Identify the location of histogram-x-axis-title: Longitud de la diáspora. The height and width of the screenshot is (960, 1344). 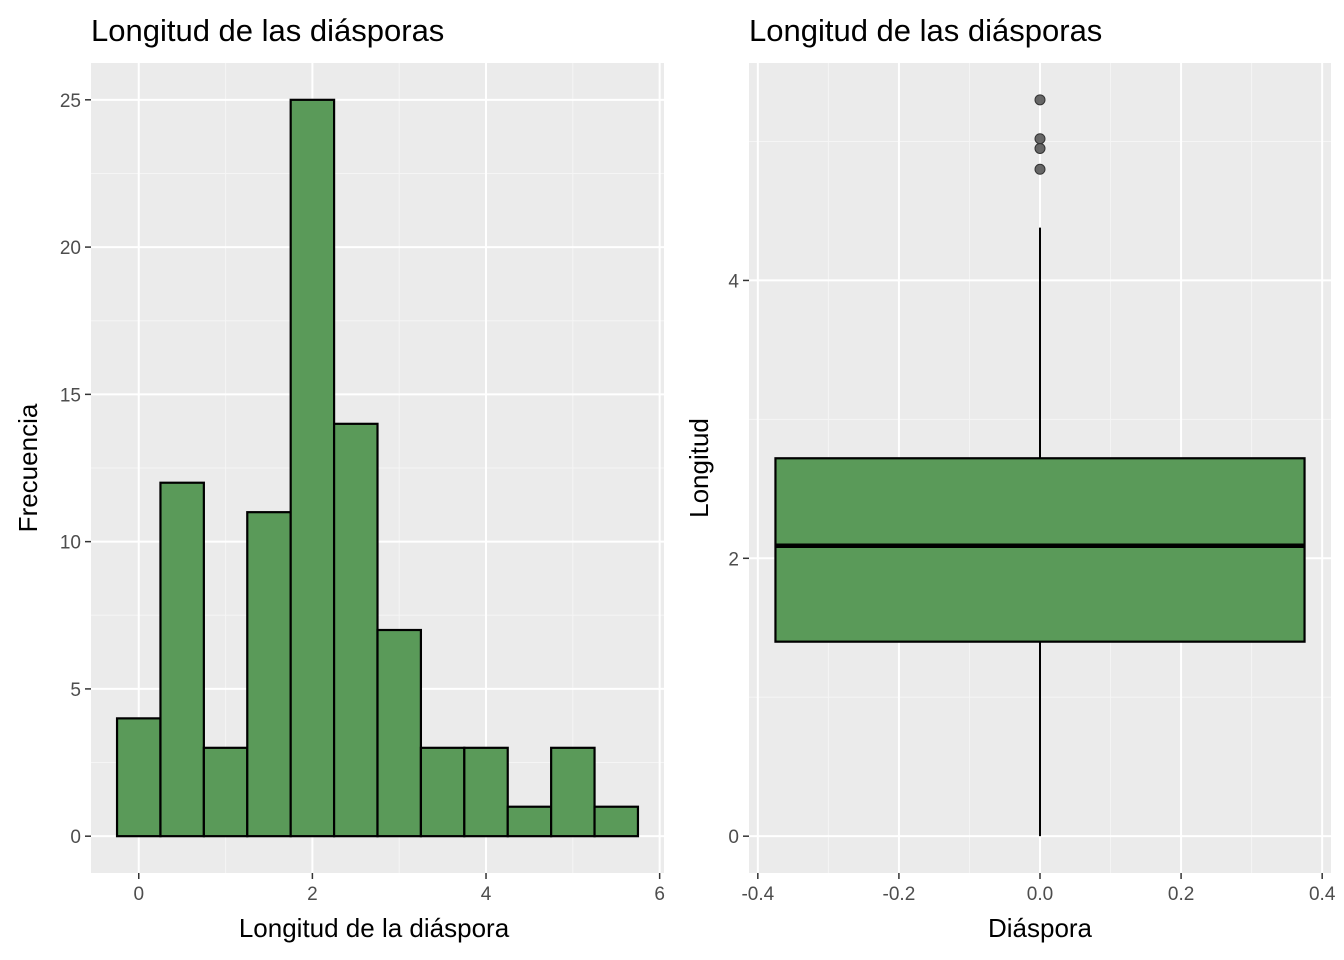
(374, 928).